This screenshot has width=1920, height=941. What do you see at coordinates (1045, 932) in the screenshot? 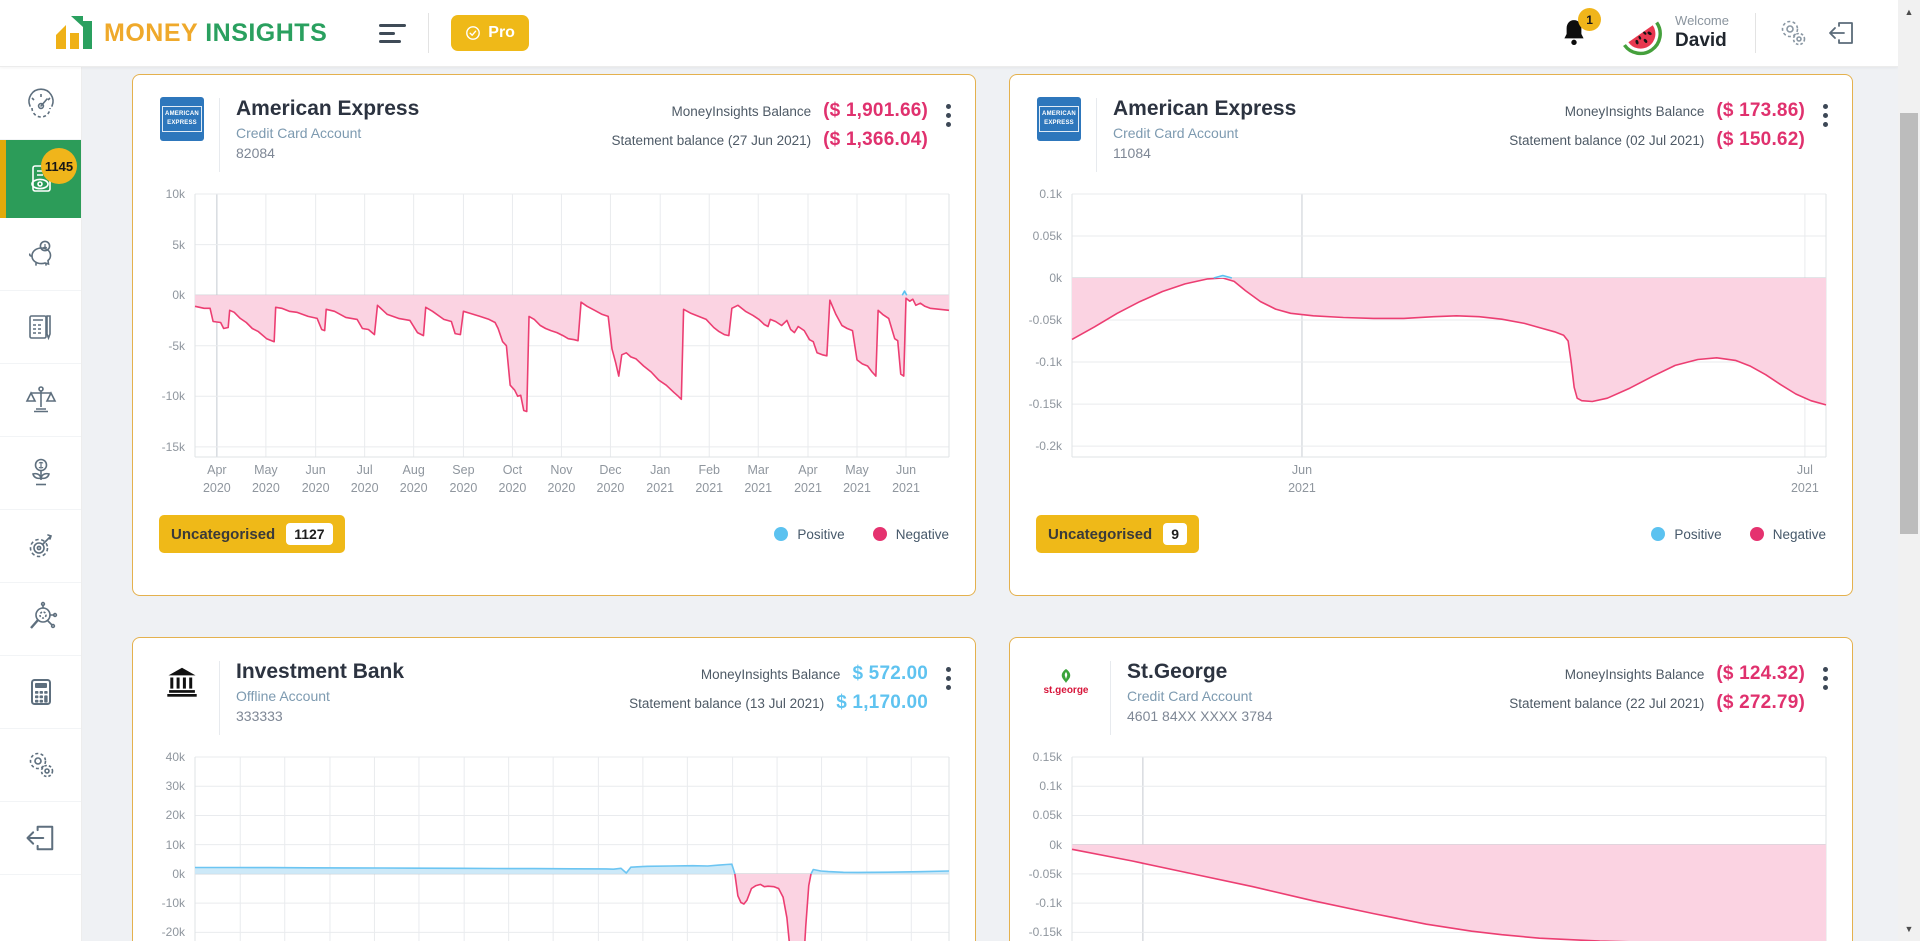
I see `y-tick-label: -0.15k` at bounding box center [1045, 932].